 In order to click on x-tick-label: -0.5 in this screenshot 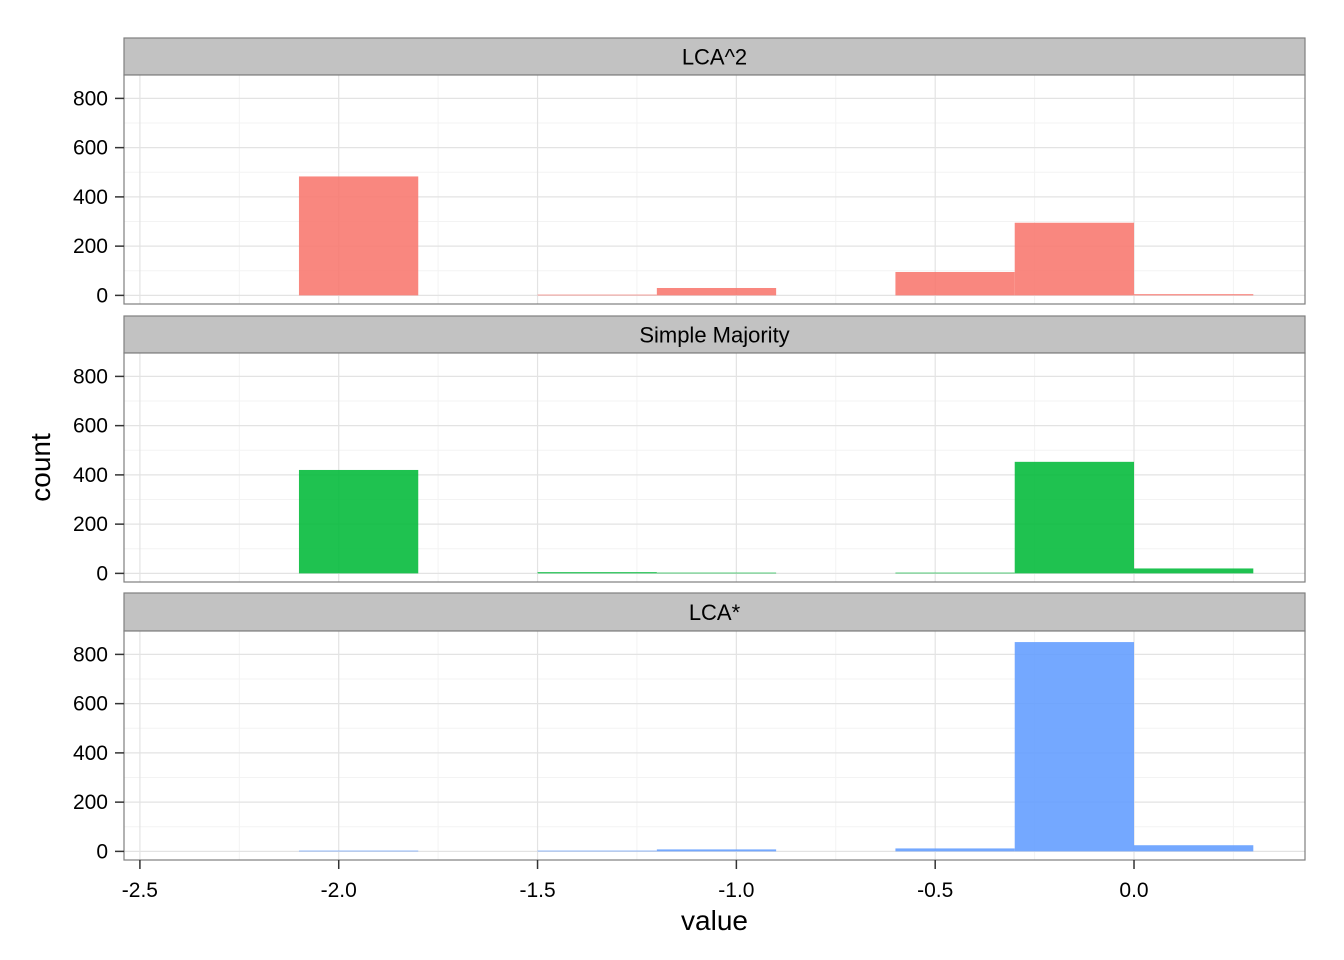, I will do `click(935, 890)`.